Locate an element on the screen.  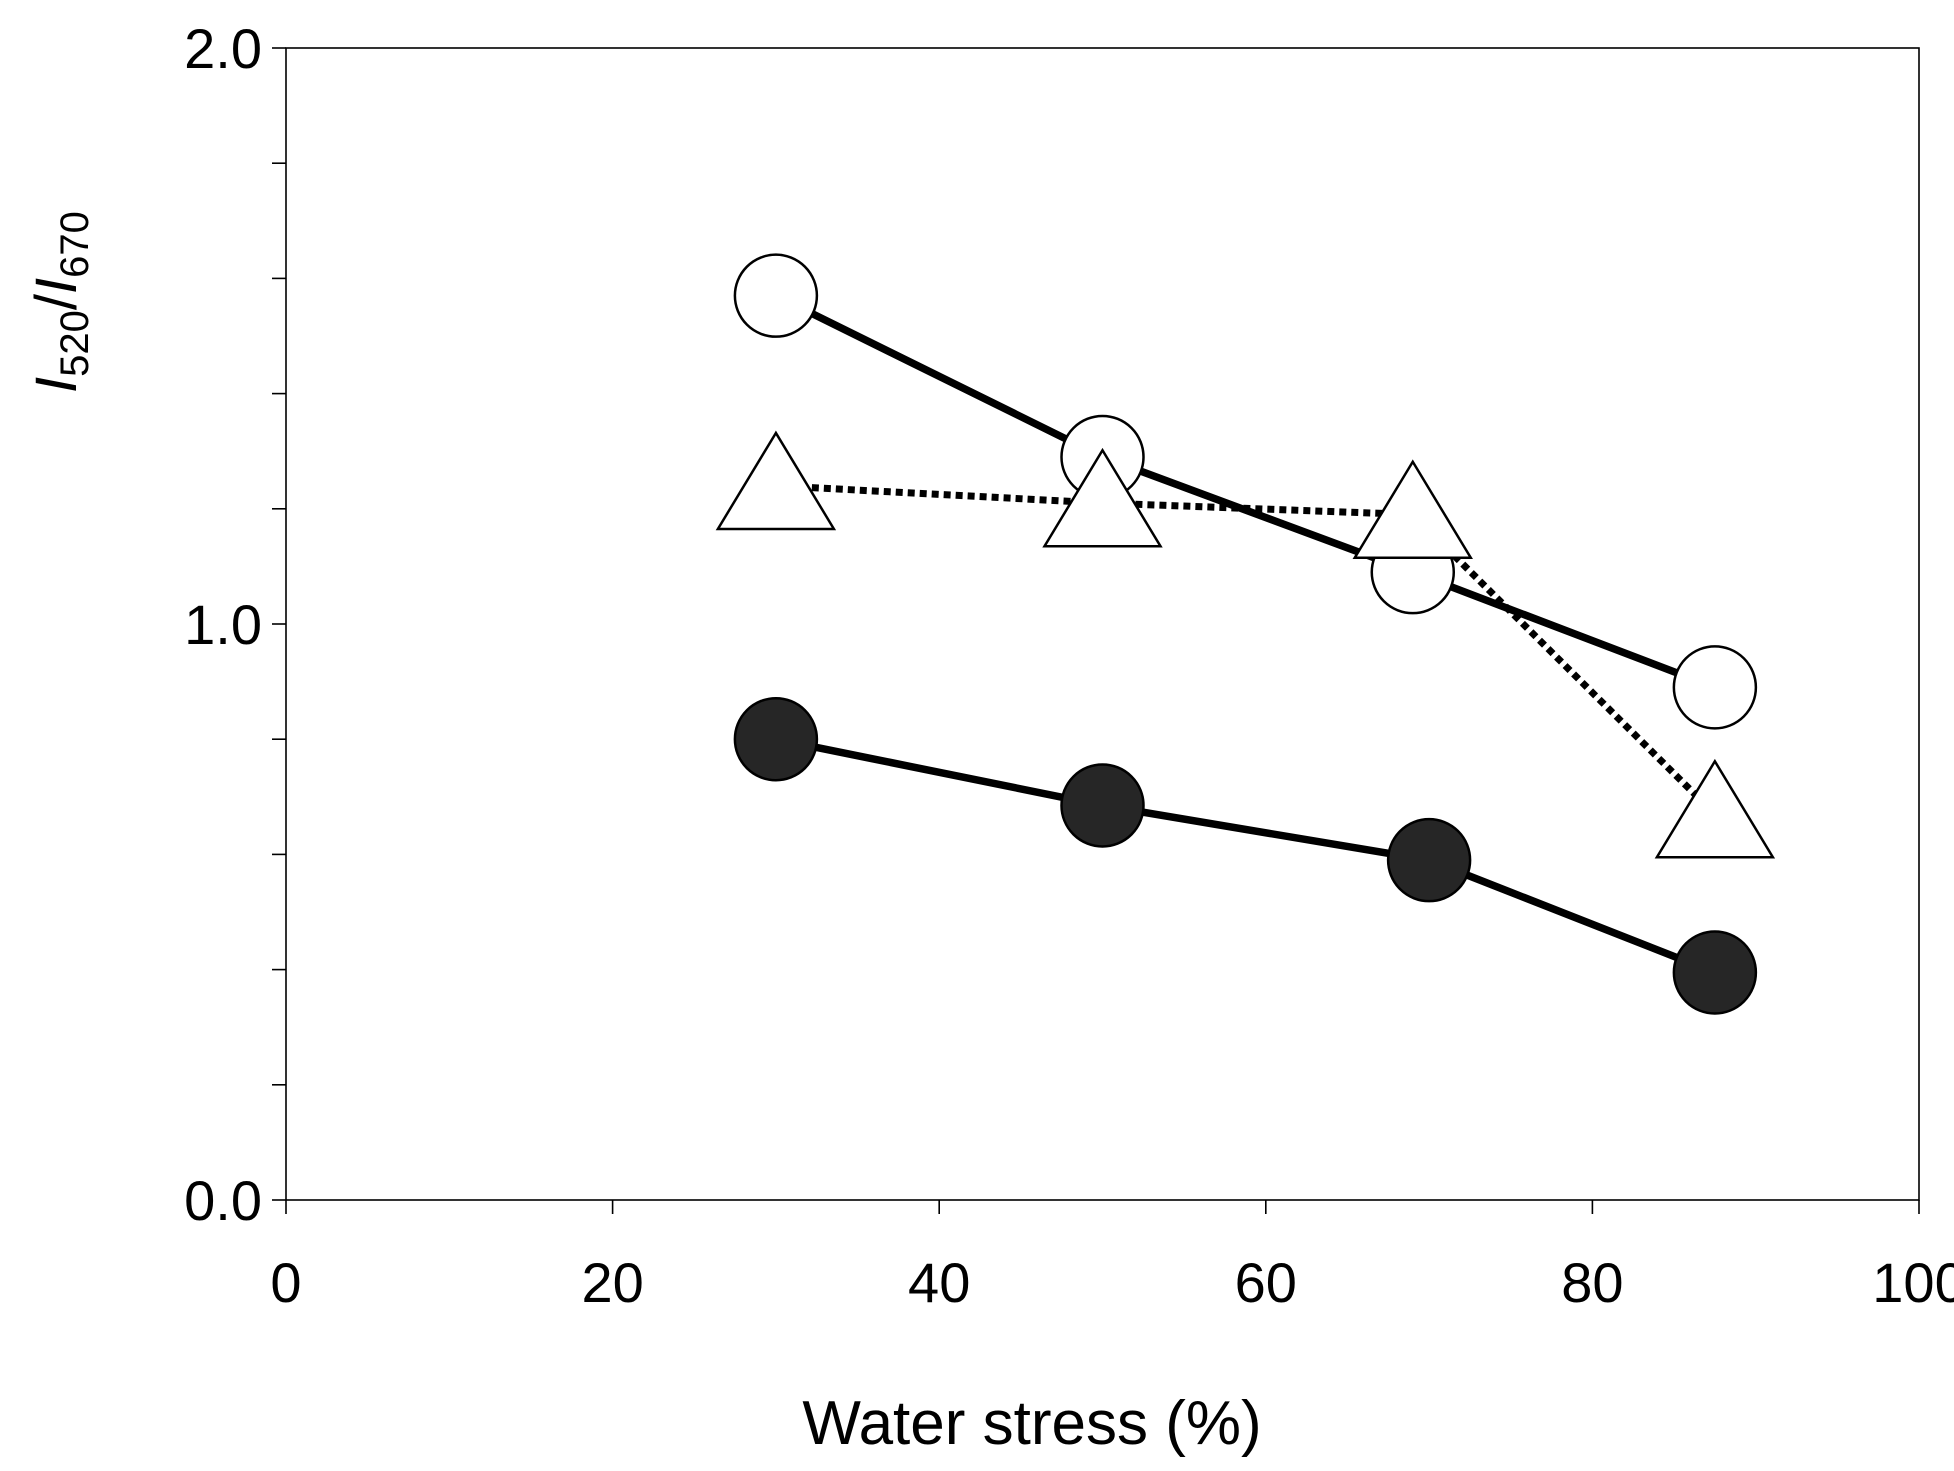
x-tick-label: 0 is located at coordinates (285, 1282).